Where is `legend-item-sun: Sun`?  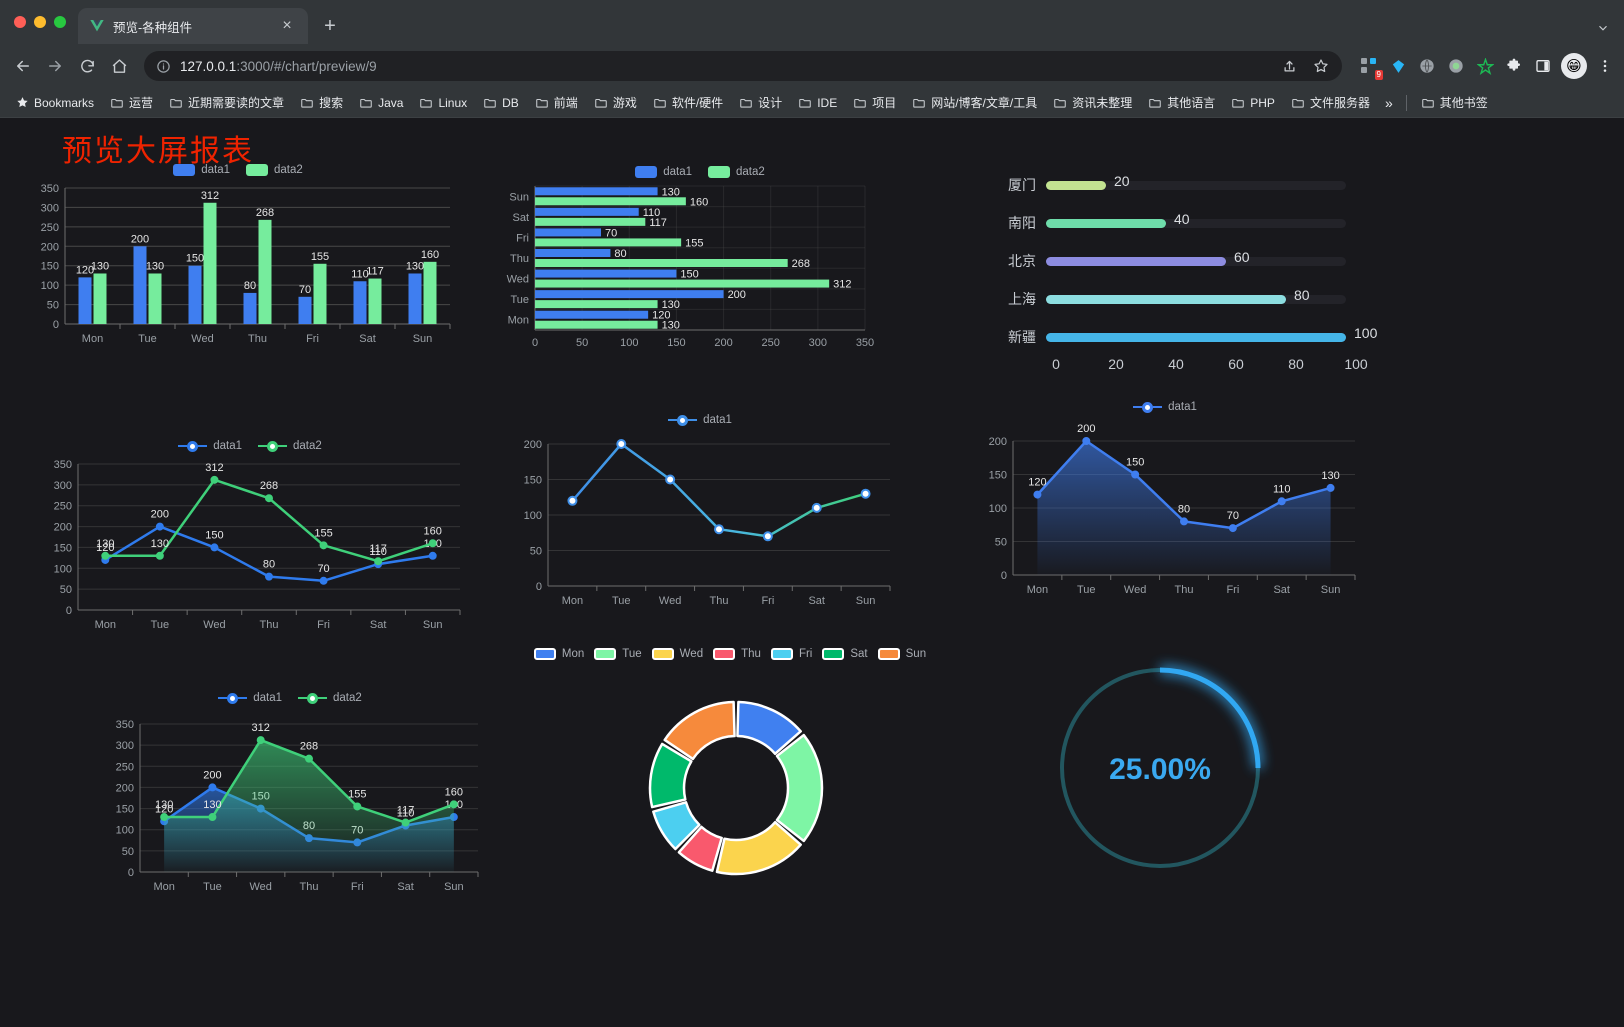 legend-item-sun: Sun is located at coordinates (901, 654).